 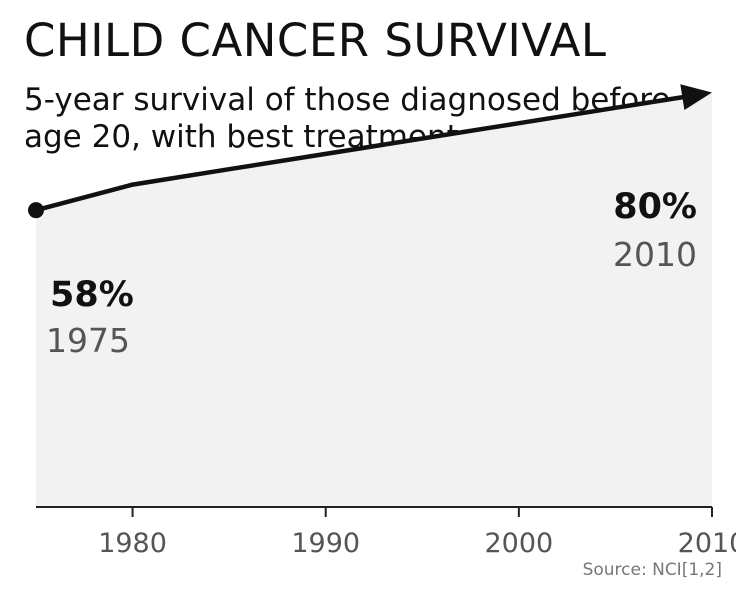 What do you see at coordinates (132, 543) in the screenshot?
I see `x-tick-label-1980: 1980` at bounding box center [132, 543].